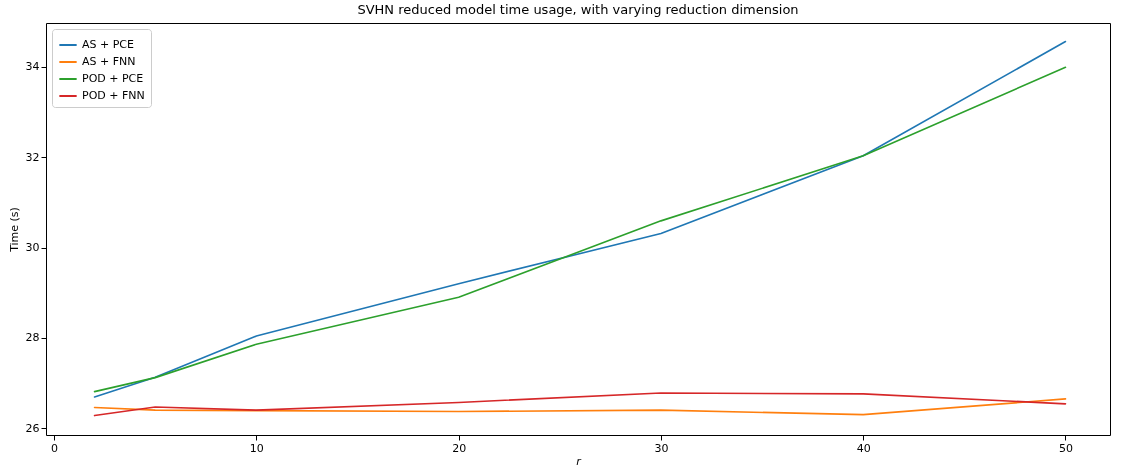  What do you see at coordinates (32, 157) in the screenshot?
I see `y-tick-label: 32` at bounding box center [32, 157].